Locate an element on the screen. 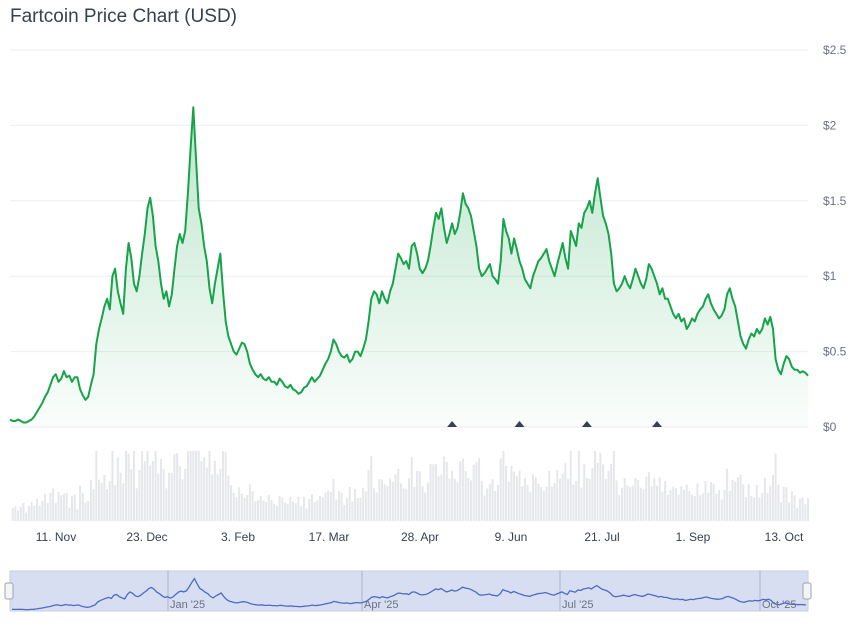 The image size is (860, 628). navigator-left-handle is located at coordinates (9, 591).